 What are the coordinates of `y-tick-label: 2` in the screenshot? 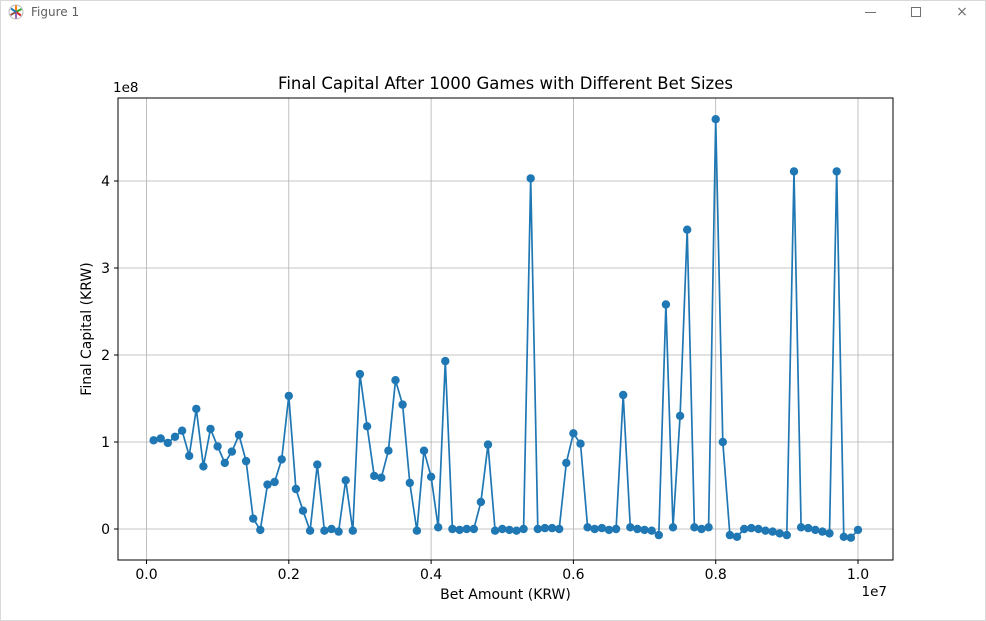 It's located at (105, 356).